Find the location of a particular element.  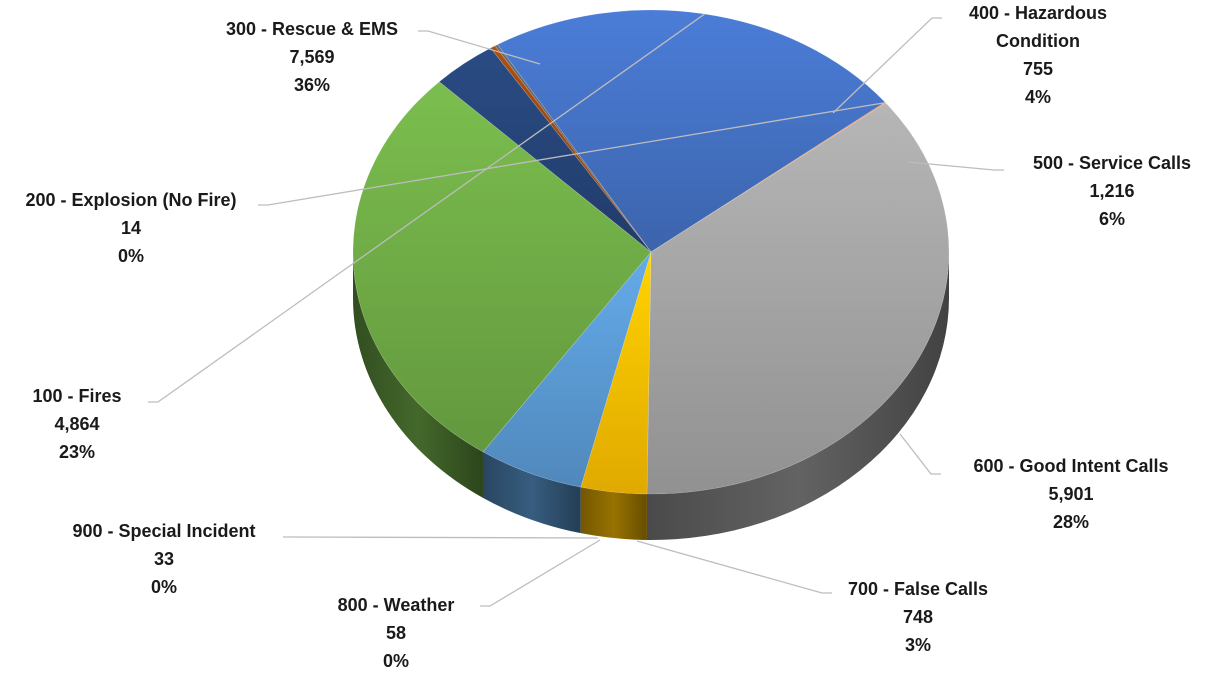

slice-value: 4,864 is located at coordinates (76, 424).